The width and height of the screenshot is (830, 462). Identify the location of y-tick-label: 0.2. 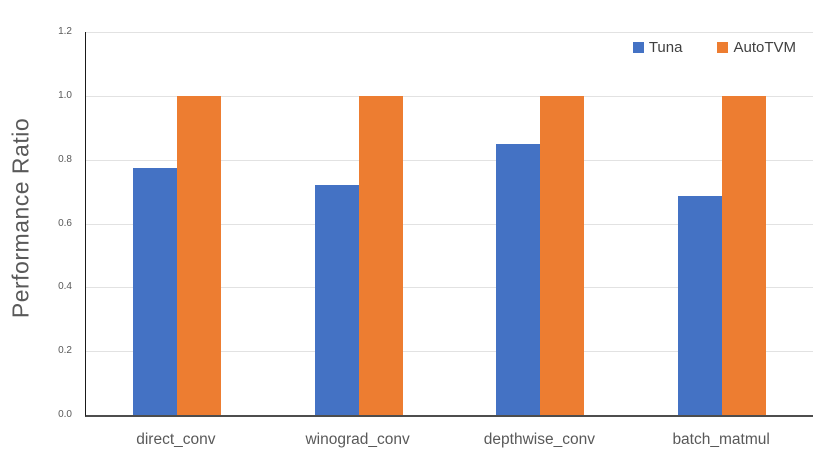
(65, 351).